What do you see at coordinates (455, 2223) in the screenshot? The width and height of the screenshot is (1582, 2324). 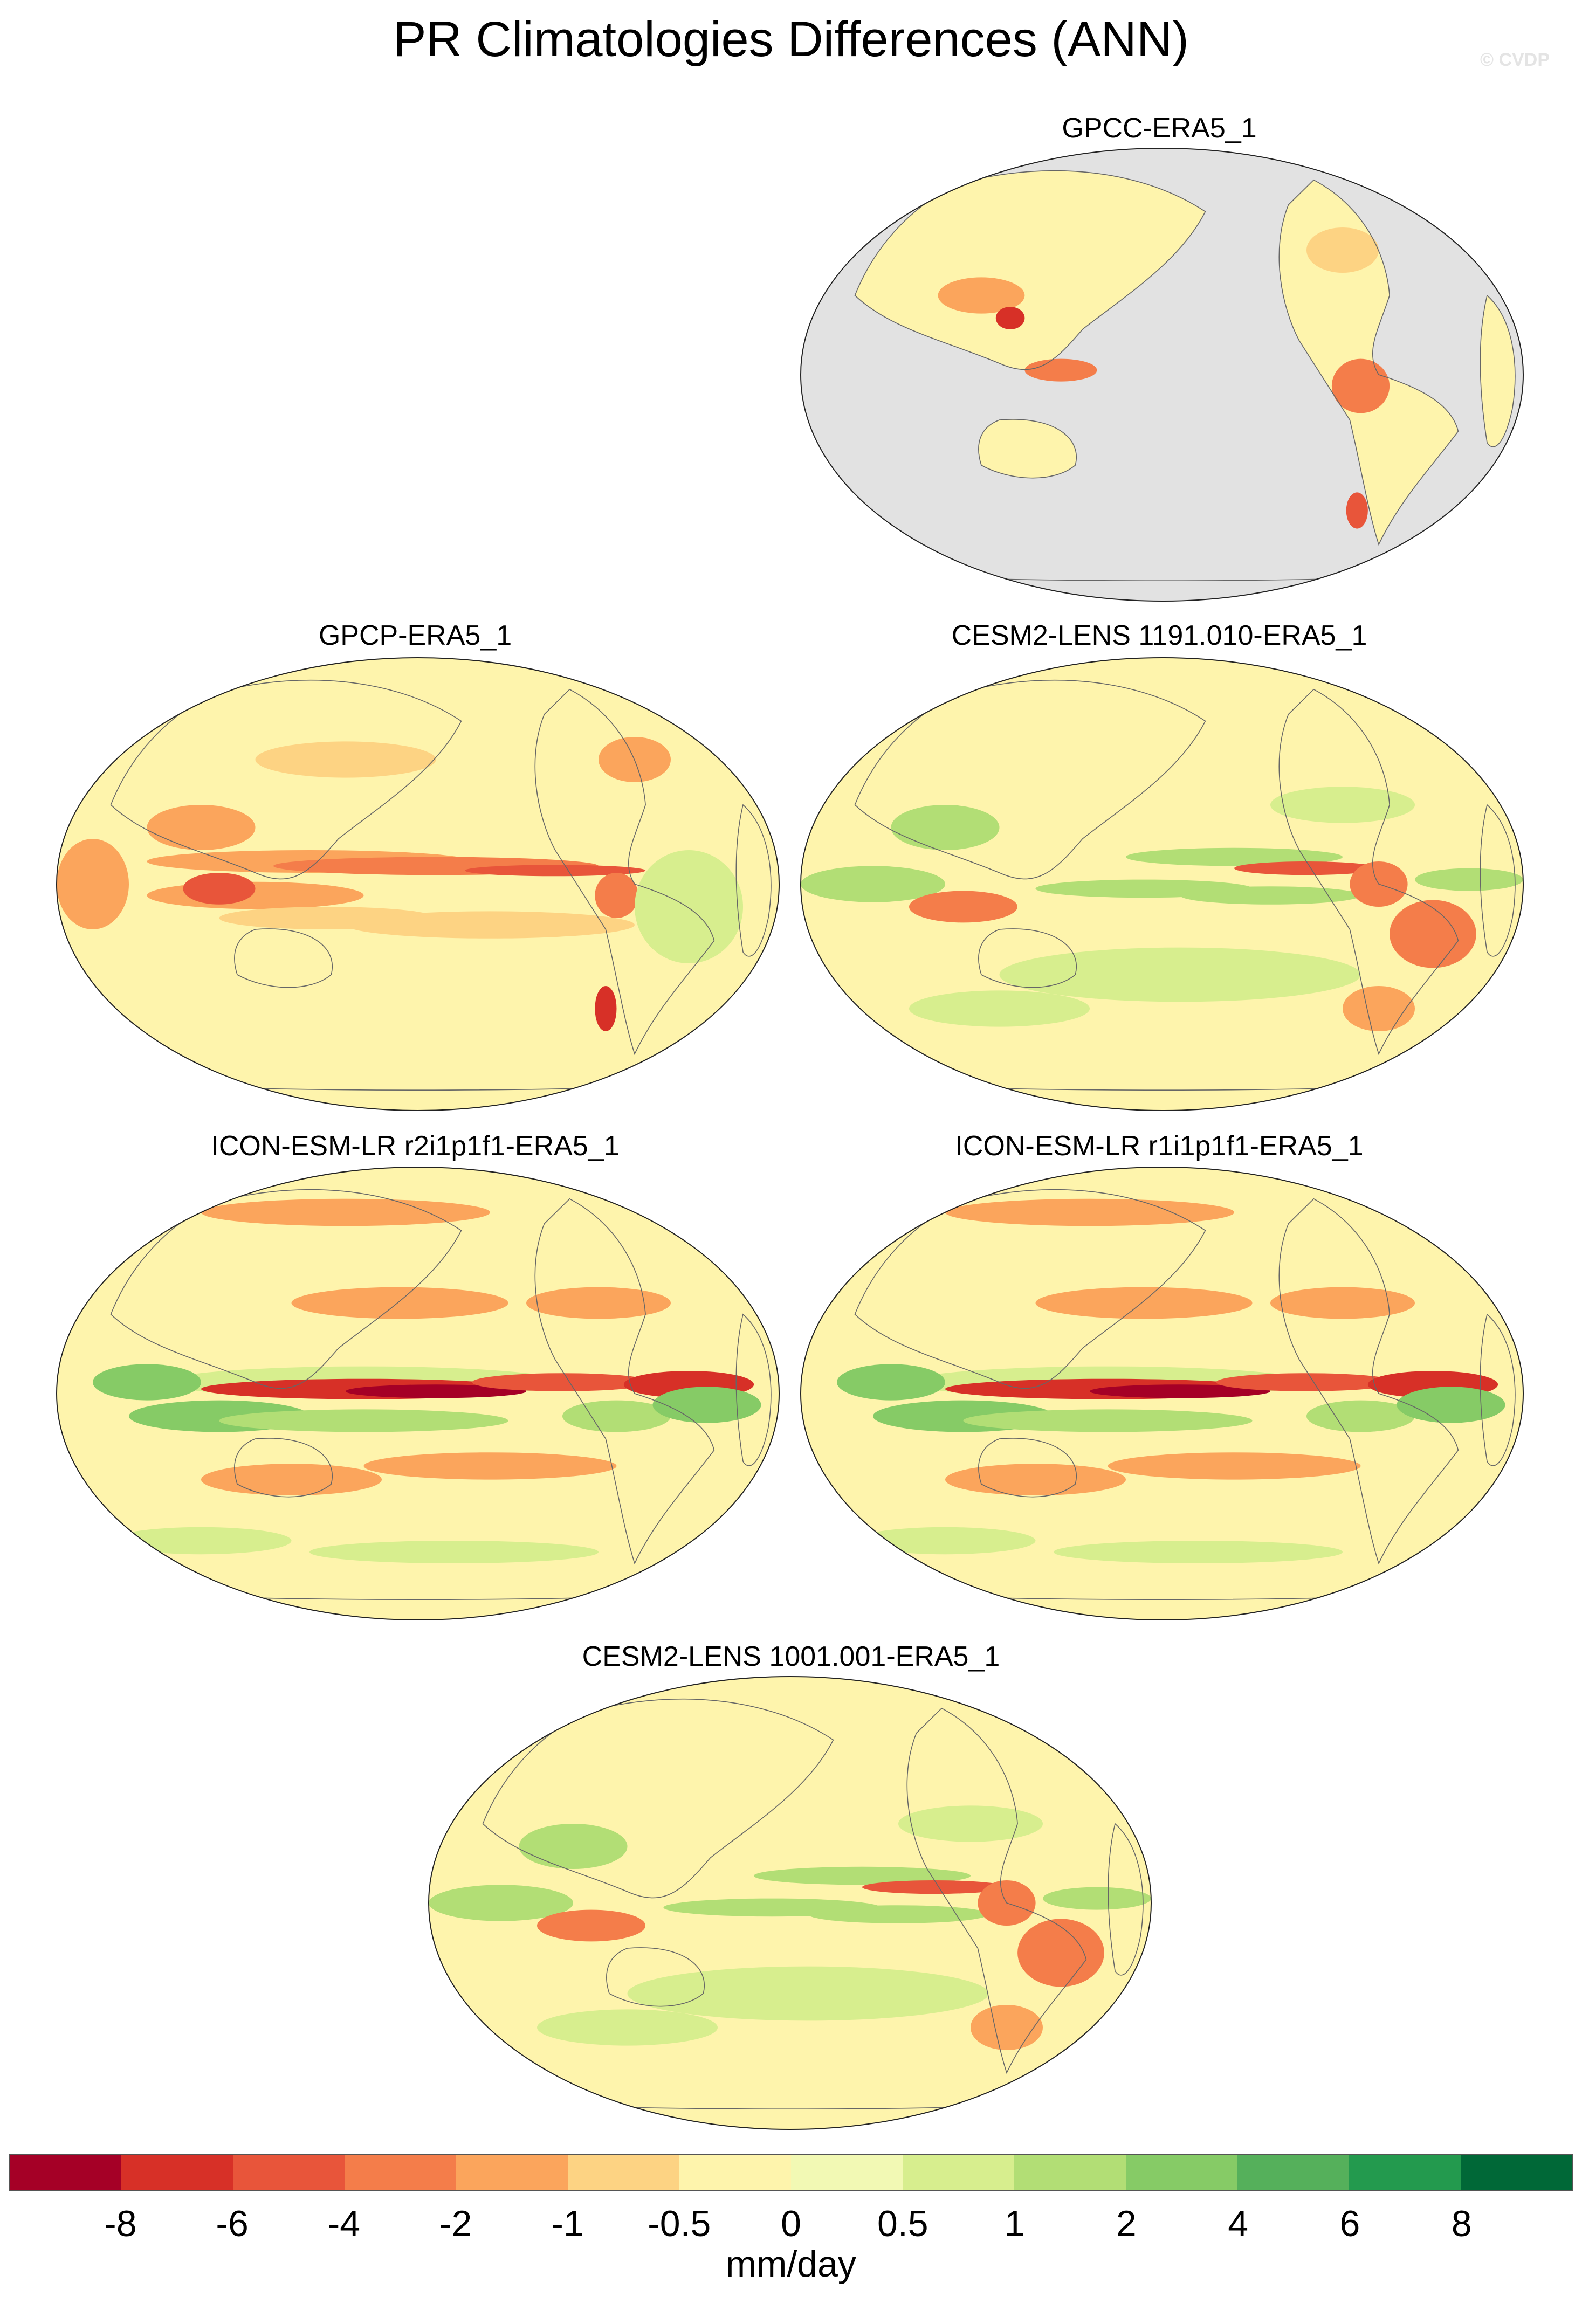 I see `colorbar-tick-label: -2` at bounding box center [455, 2223].